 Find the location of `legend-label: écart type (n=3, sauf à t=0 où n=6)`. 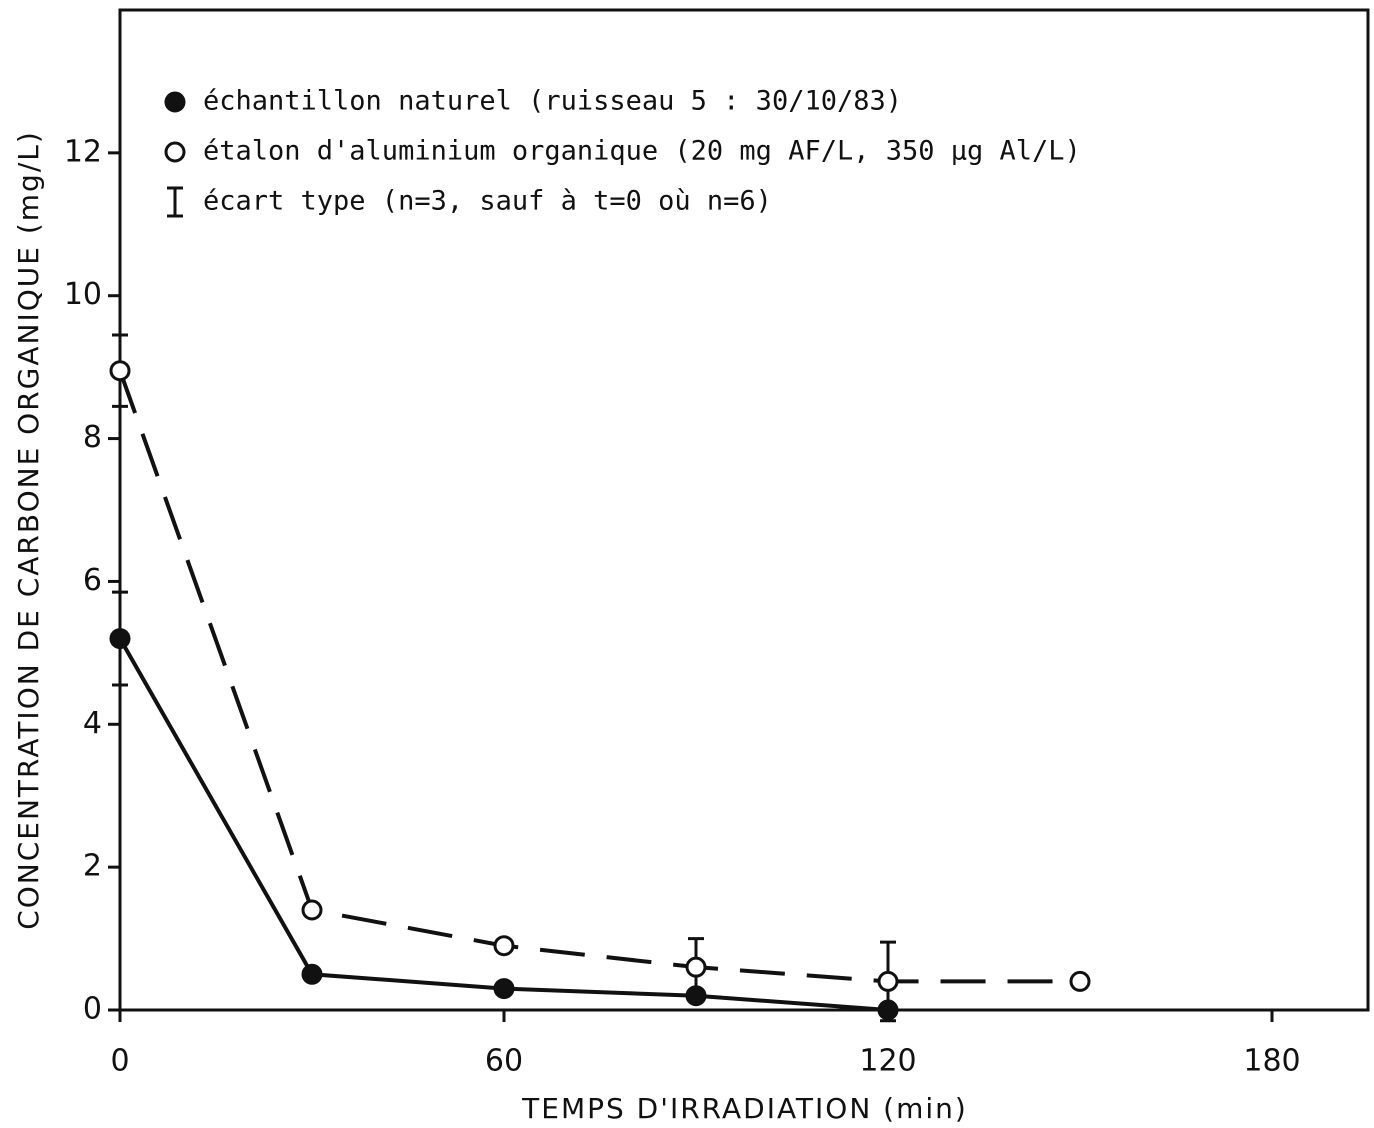

legend-label: écart type (n=3, sauf à t=0 où n=6) is located at coordinates (487, 201).